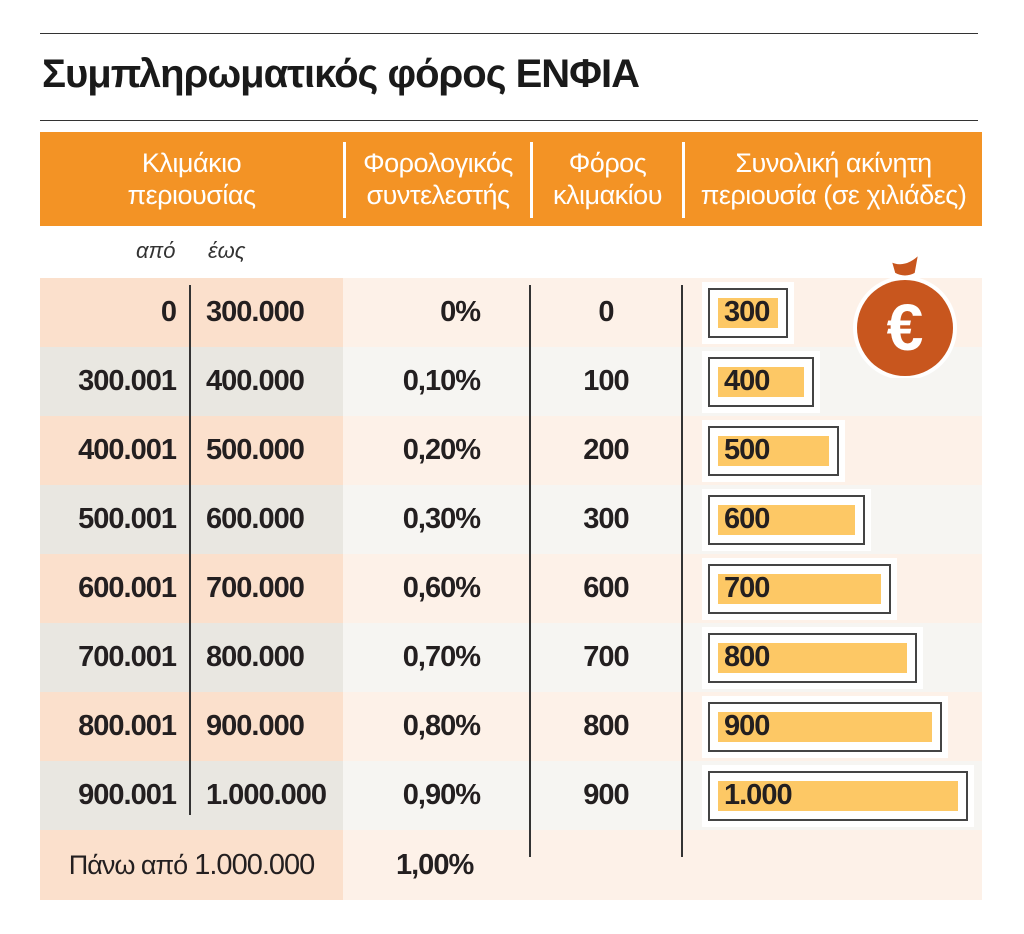 This screenshot has width=1024, height=934. I want to click on tax-value: 0, so click(606, 312).